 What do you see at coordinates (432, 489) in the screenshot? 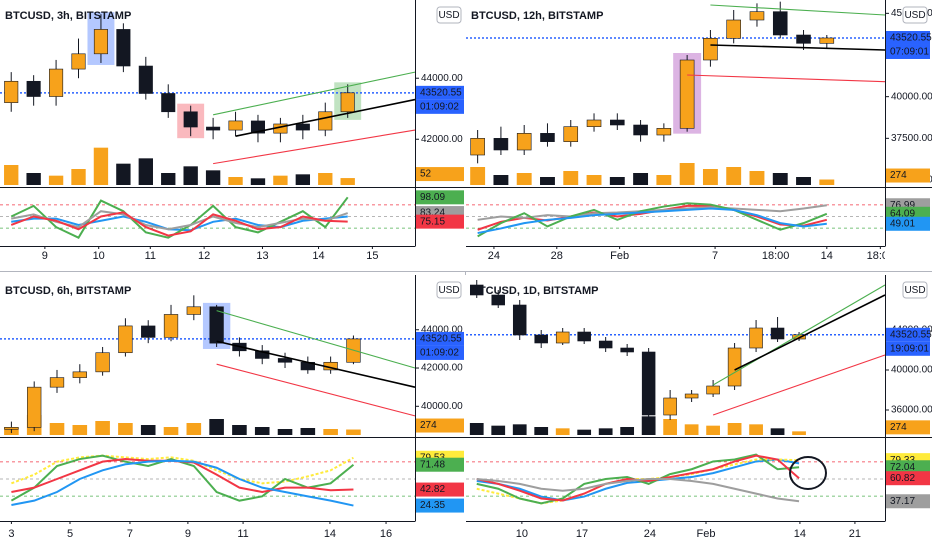
I see `osc-value-label: 42.82` at bounding box center [432, 489].